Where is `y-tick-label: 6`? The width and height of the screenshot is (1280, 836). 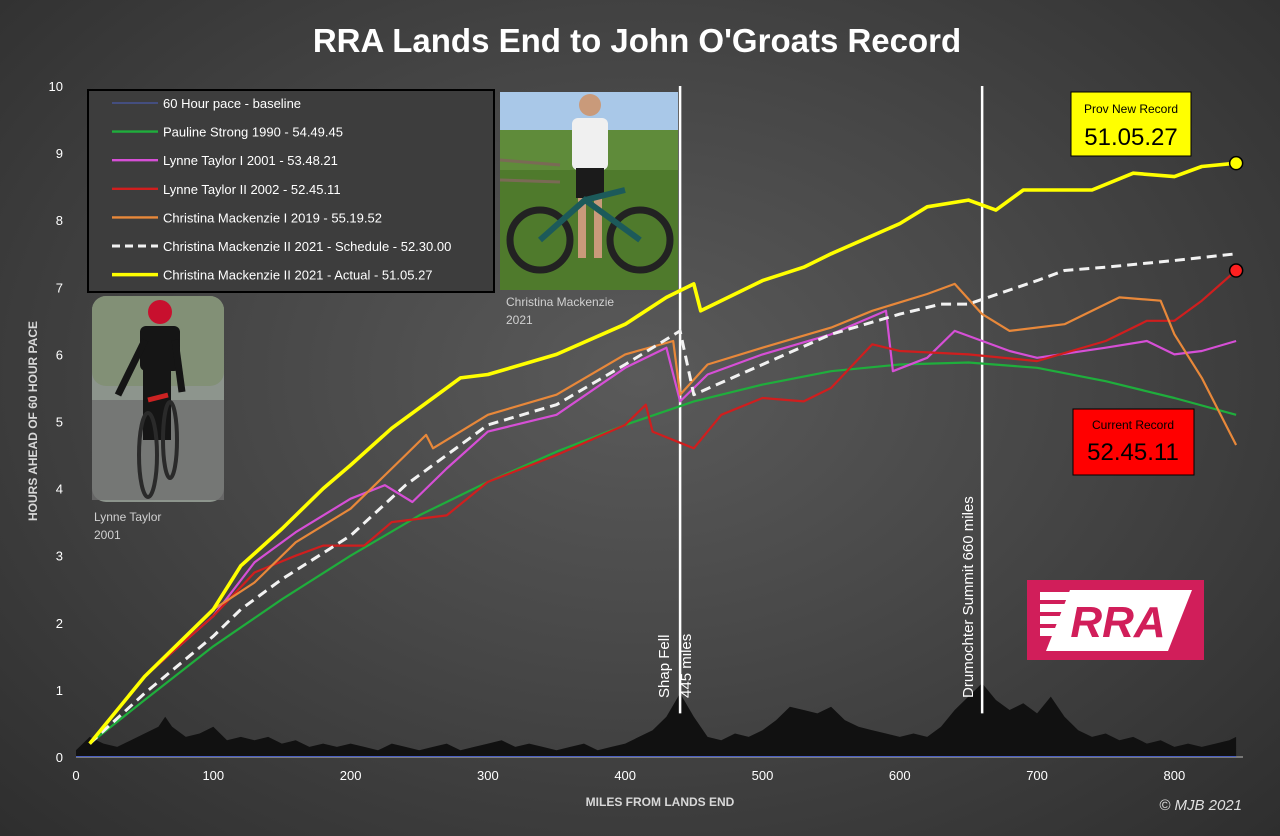
y-tick-label: 6 is located at coordinates (59, 354).